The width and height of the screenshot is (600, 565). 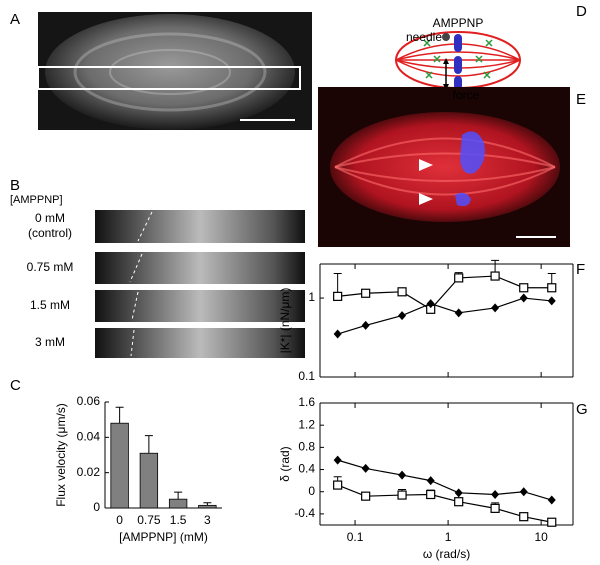 What do you see at coordinates (306, 376) in the screenshot?
I see `y-tick-label: 0.1` at bounding box center [306, 376].